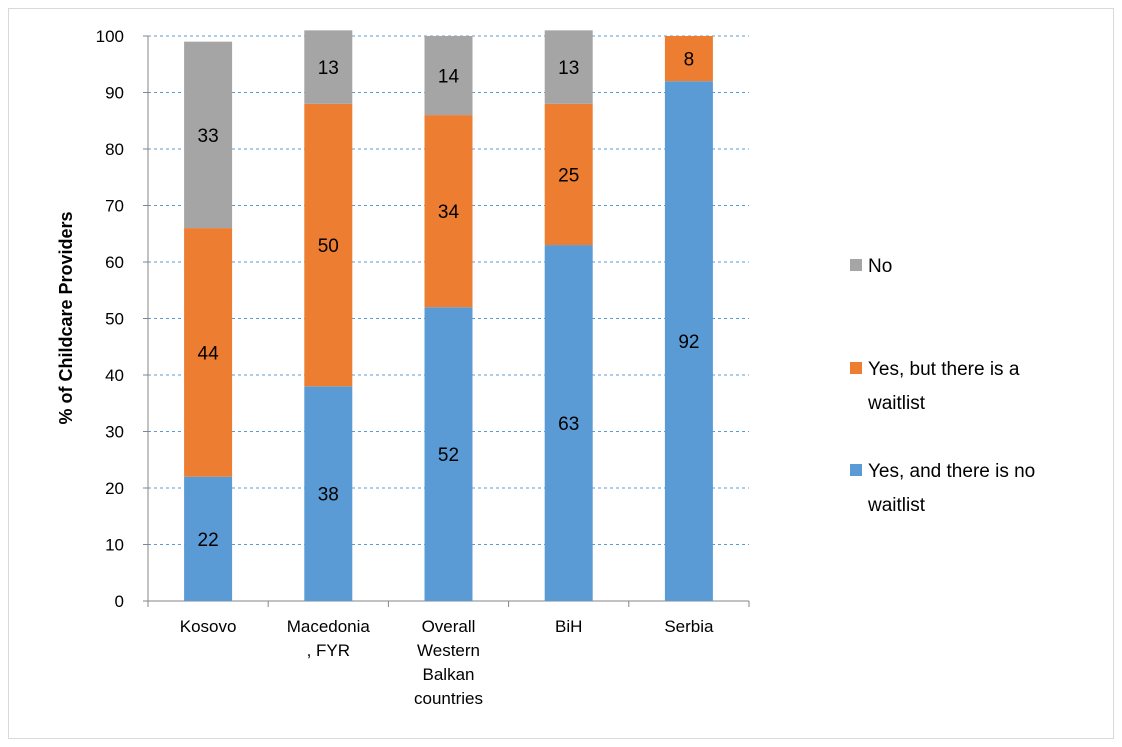  I want to click on data-label: 33, so click(208, 136).